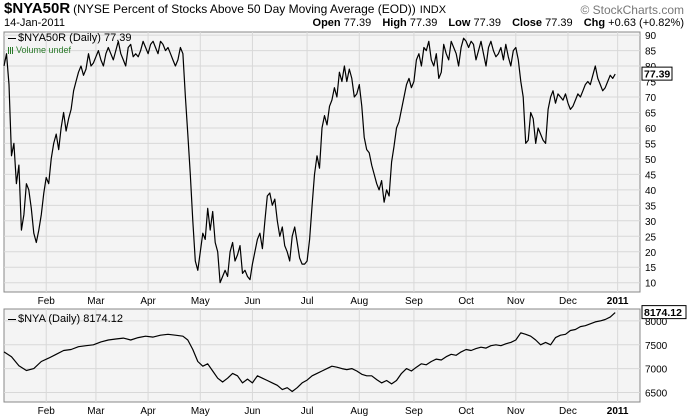 This screenshot has height=420, width=690. I want to click on quote-date: 14-Jan-2011, so click(34, 23).